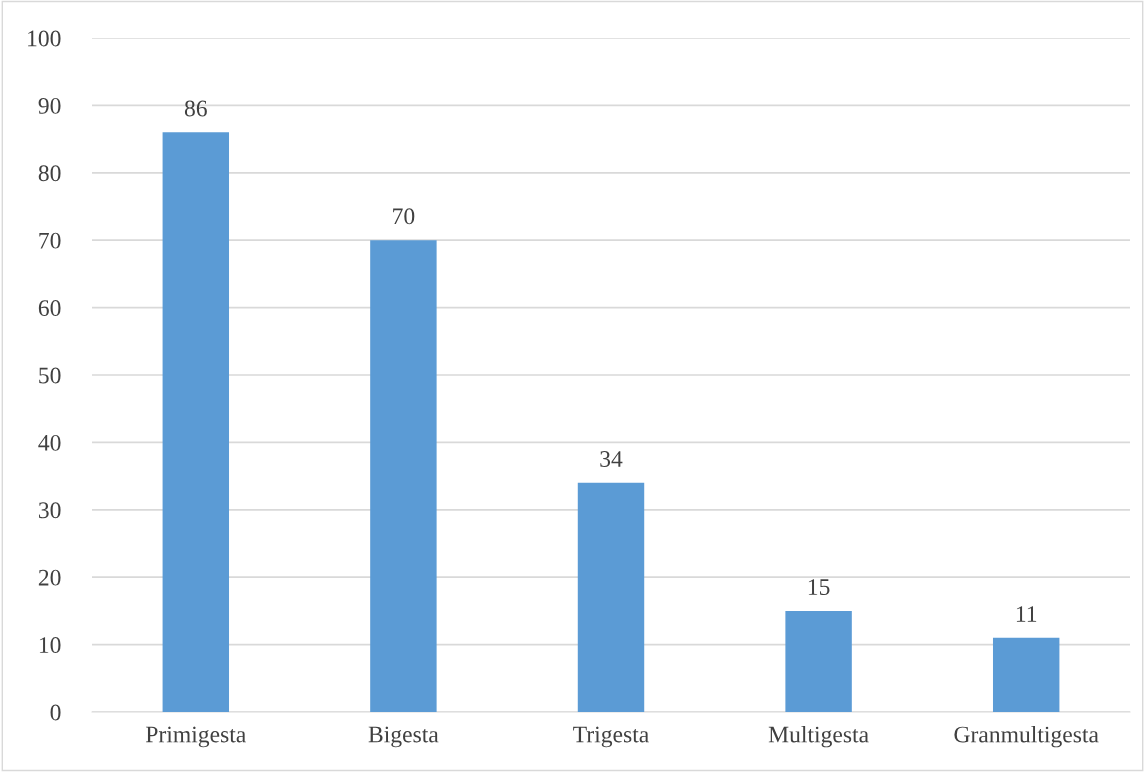  Describe the element at coordinates (49, 308) in the screenshot. I see `y-tick-label: 60` at that location.